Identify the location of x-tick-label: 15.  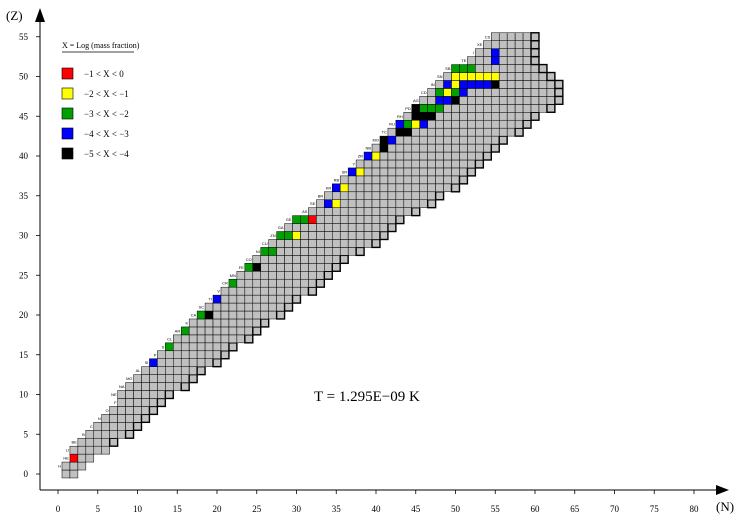
(178, 509).